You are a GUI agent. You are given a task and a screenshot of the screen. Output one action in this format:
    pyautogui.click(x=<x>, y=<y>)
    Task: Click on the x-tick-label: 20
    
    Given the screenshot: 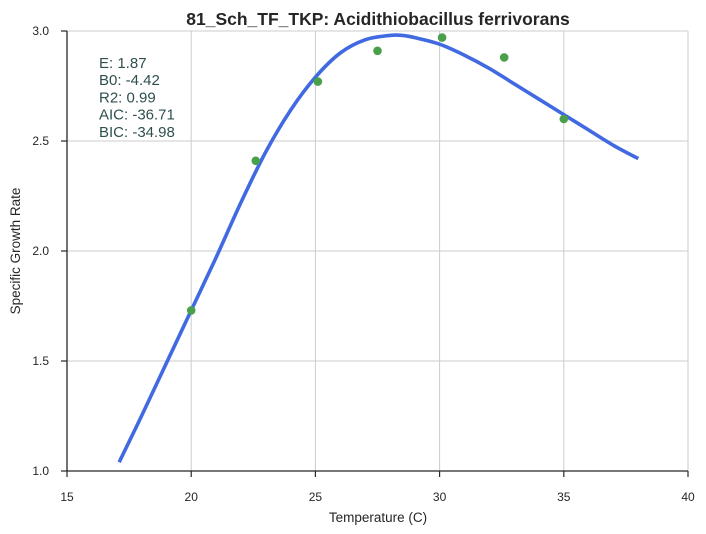 What is the action you would take?
    pyautogui.click(x=192, y=497)
    